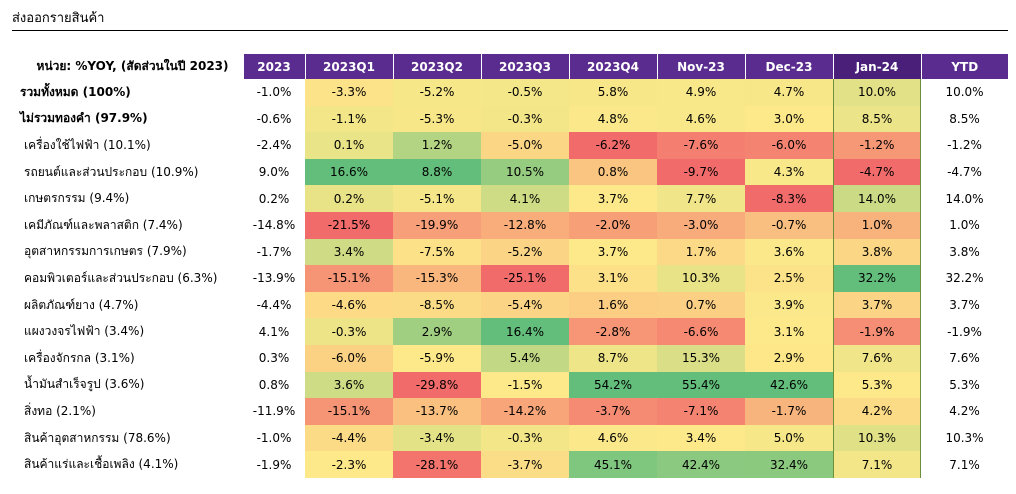 The image size is (1016, 494). I want to click on value-cell: 54.2%, so click(613, 385).